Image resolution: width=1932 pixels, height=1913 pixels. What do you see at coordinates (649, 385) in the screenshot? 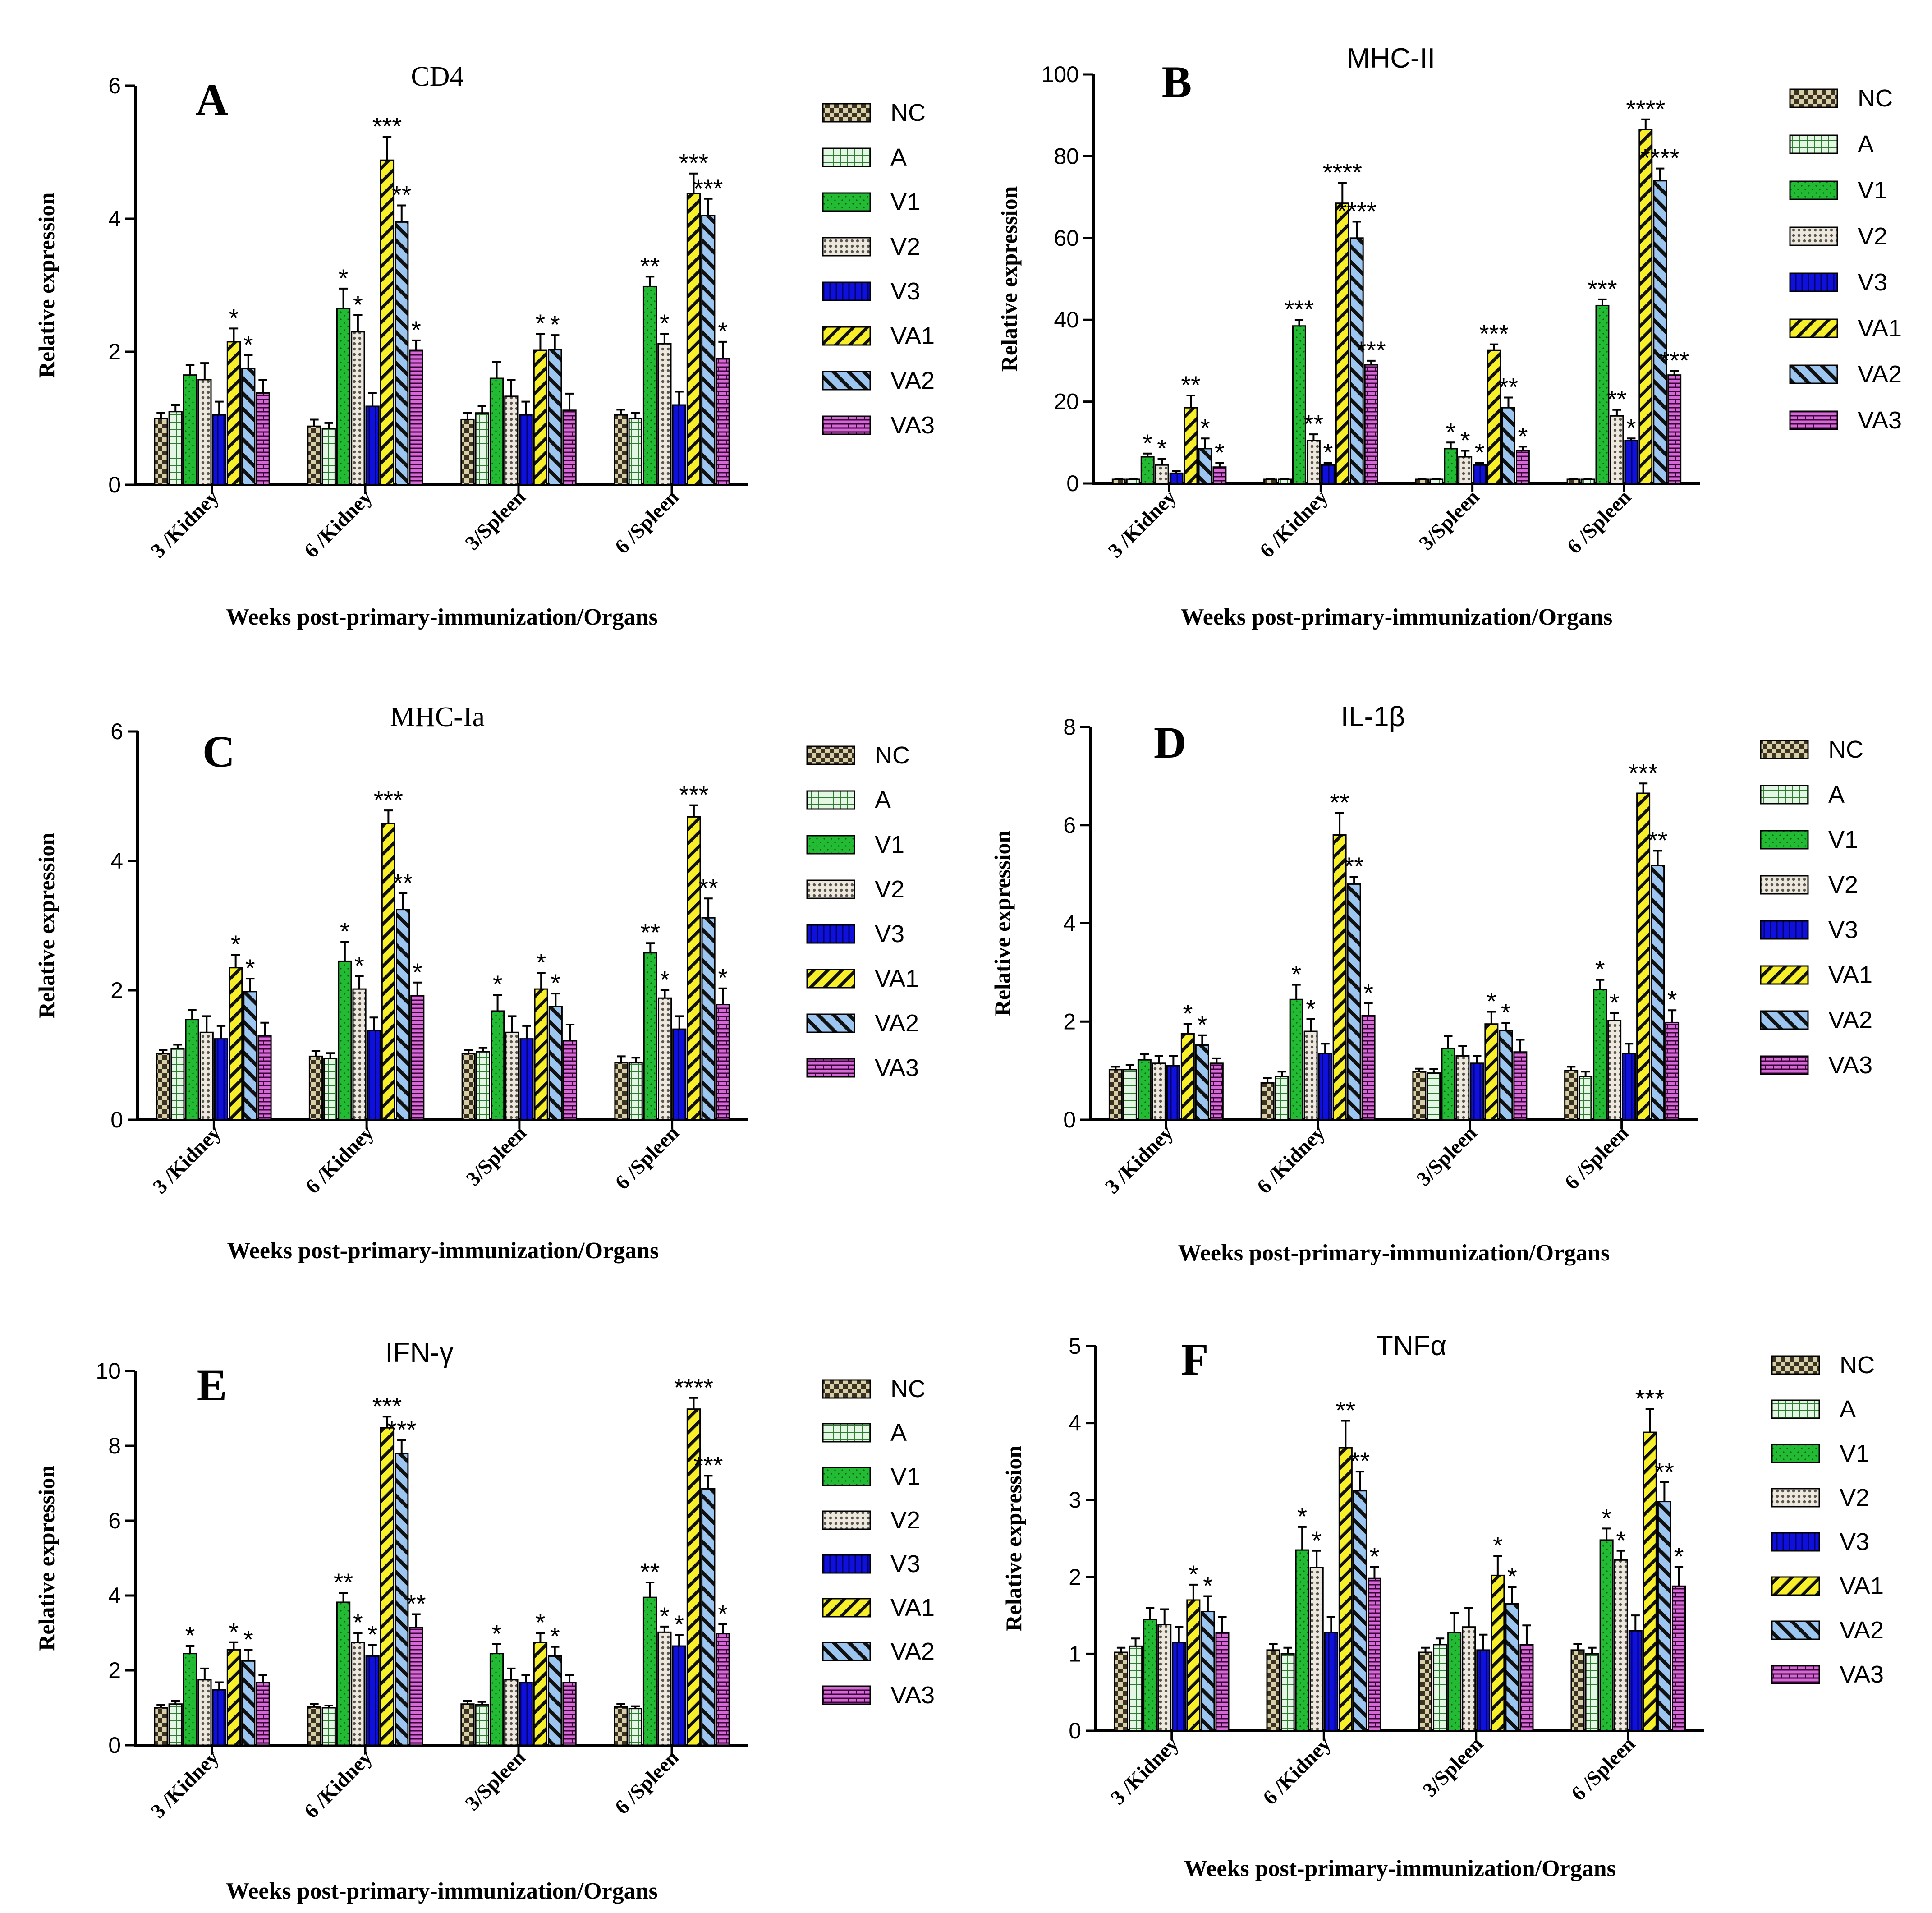
I see `bar-V1` at bounding box center [649, 385].